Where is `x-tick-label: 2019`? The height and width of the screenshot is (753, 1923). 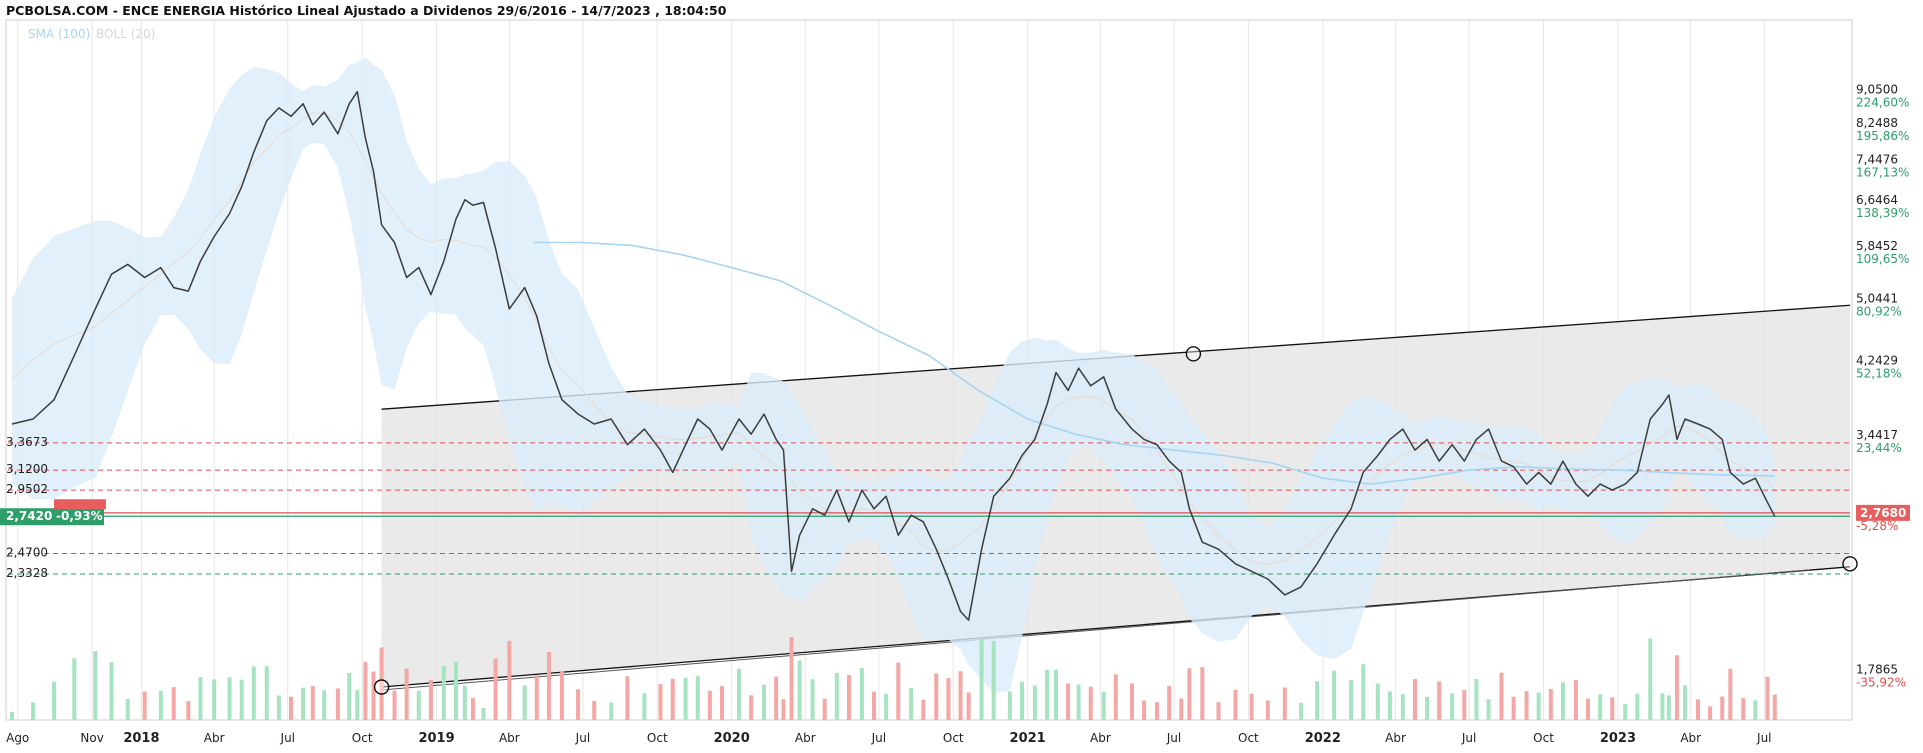 x-tick-label: 2019 is located at coordinates (436, 738).